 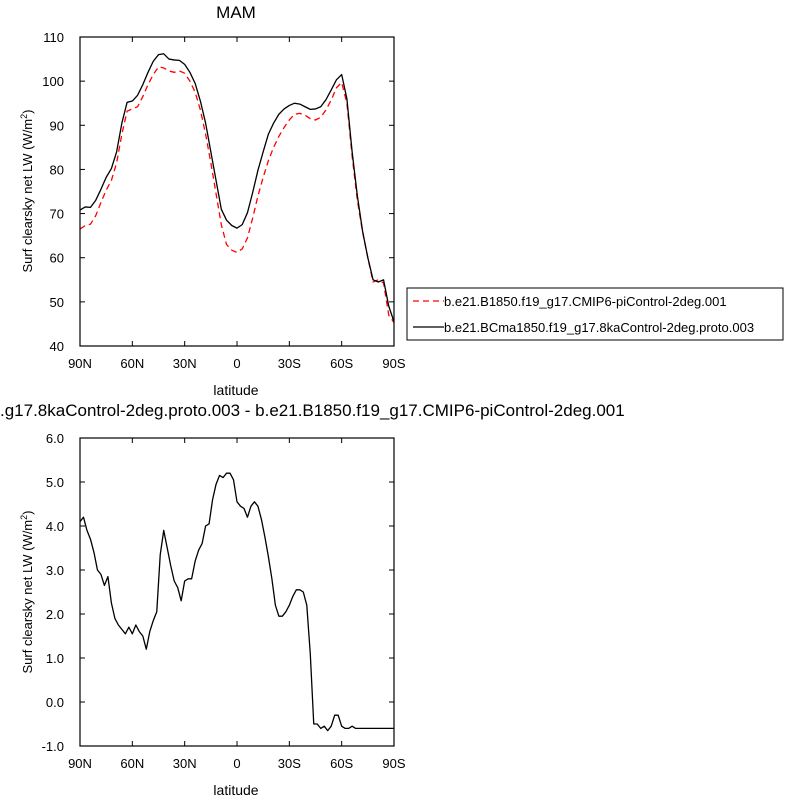 What do you see at coordinates (235, 390) in the screenshot?
I see `top-x-axis-label: latitude` at bounding box center [235, 390].